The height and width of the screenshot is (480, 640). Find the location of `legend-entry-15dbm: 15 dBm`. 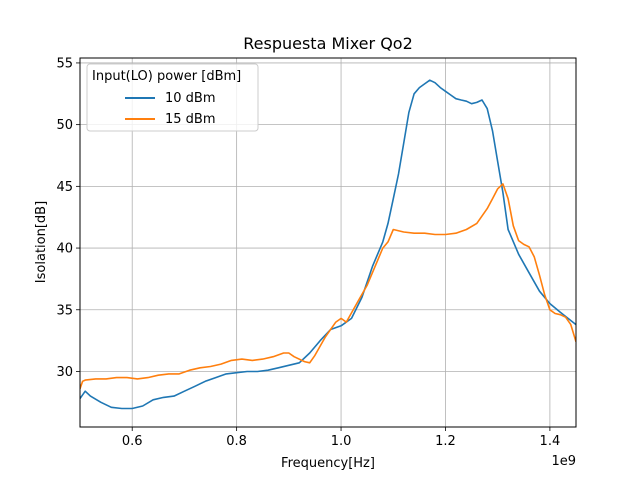

legend-entry-15dbm: 15 dBm is located at coordinates (190, 119).